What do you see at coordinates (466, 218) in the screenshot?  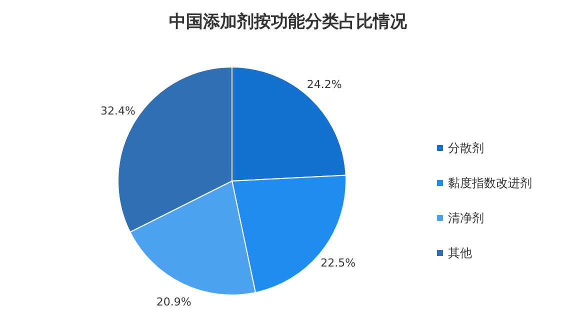 I see `legend-label: 清净剂` at bounding box center [466, 218].